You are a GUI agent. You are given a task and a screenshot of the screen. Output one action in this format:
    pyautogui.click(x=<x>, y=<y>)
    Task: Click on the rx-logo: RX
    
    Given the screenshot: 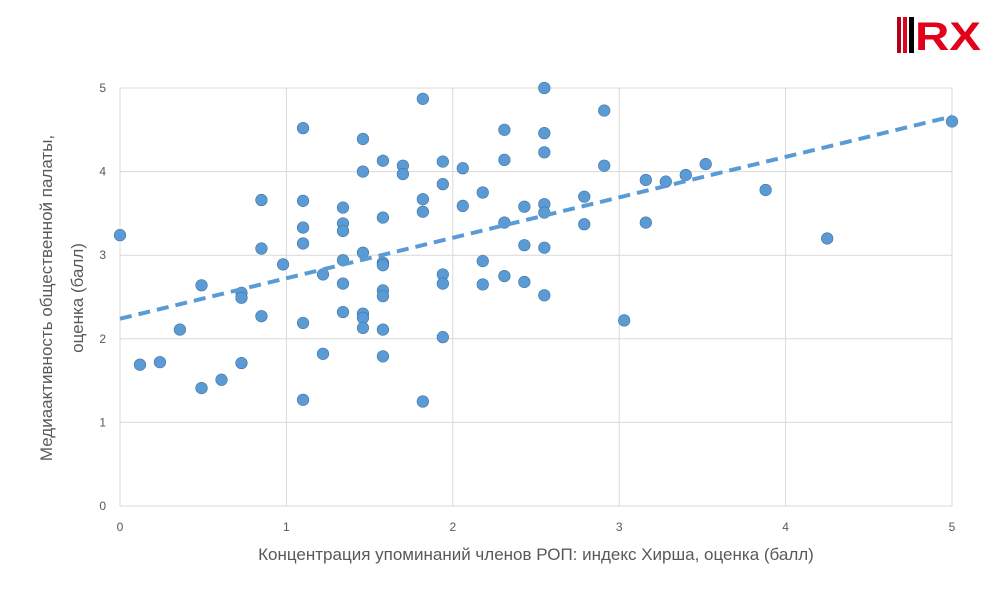 What is the action you would take?
    pyautogui.click(x=939, y=35)
    